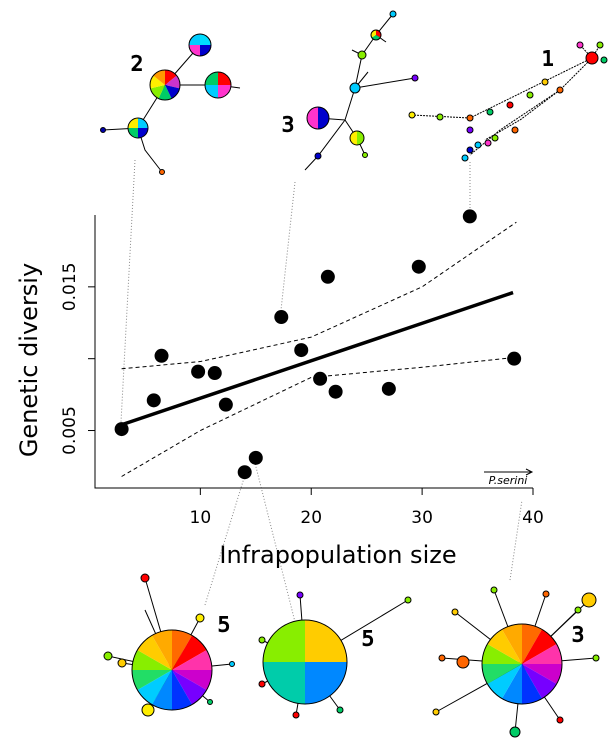 The width and height of the screenshot is (608, 739). What do you see at coordinates (70, 287) in the screenshot?
I see `y-tick-label: 0.015` at bounding box center [70, 287].